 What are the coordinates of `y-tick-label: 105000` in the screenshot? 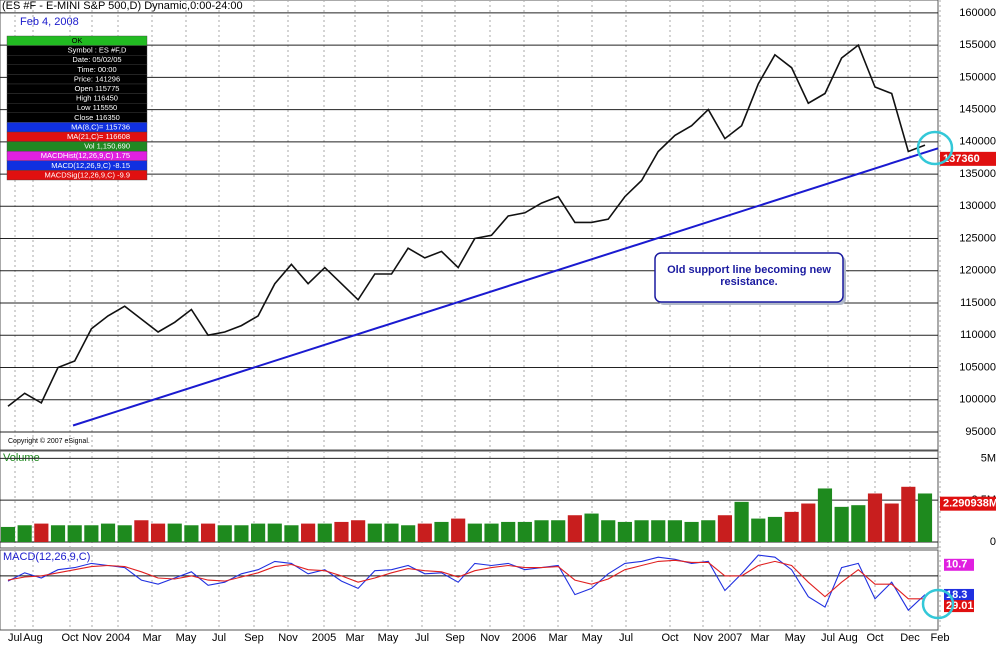 It's located at (977, 367).